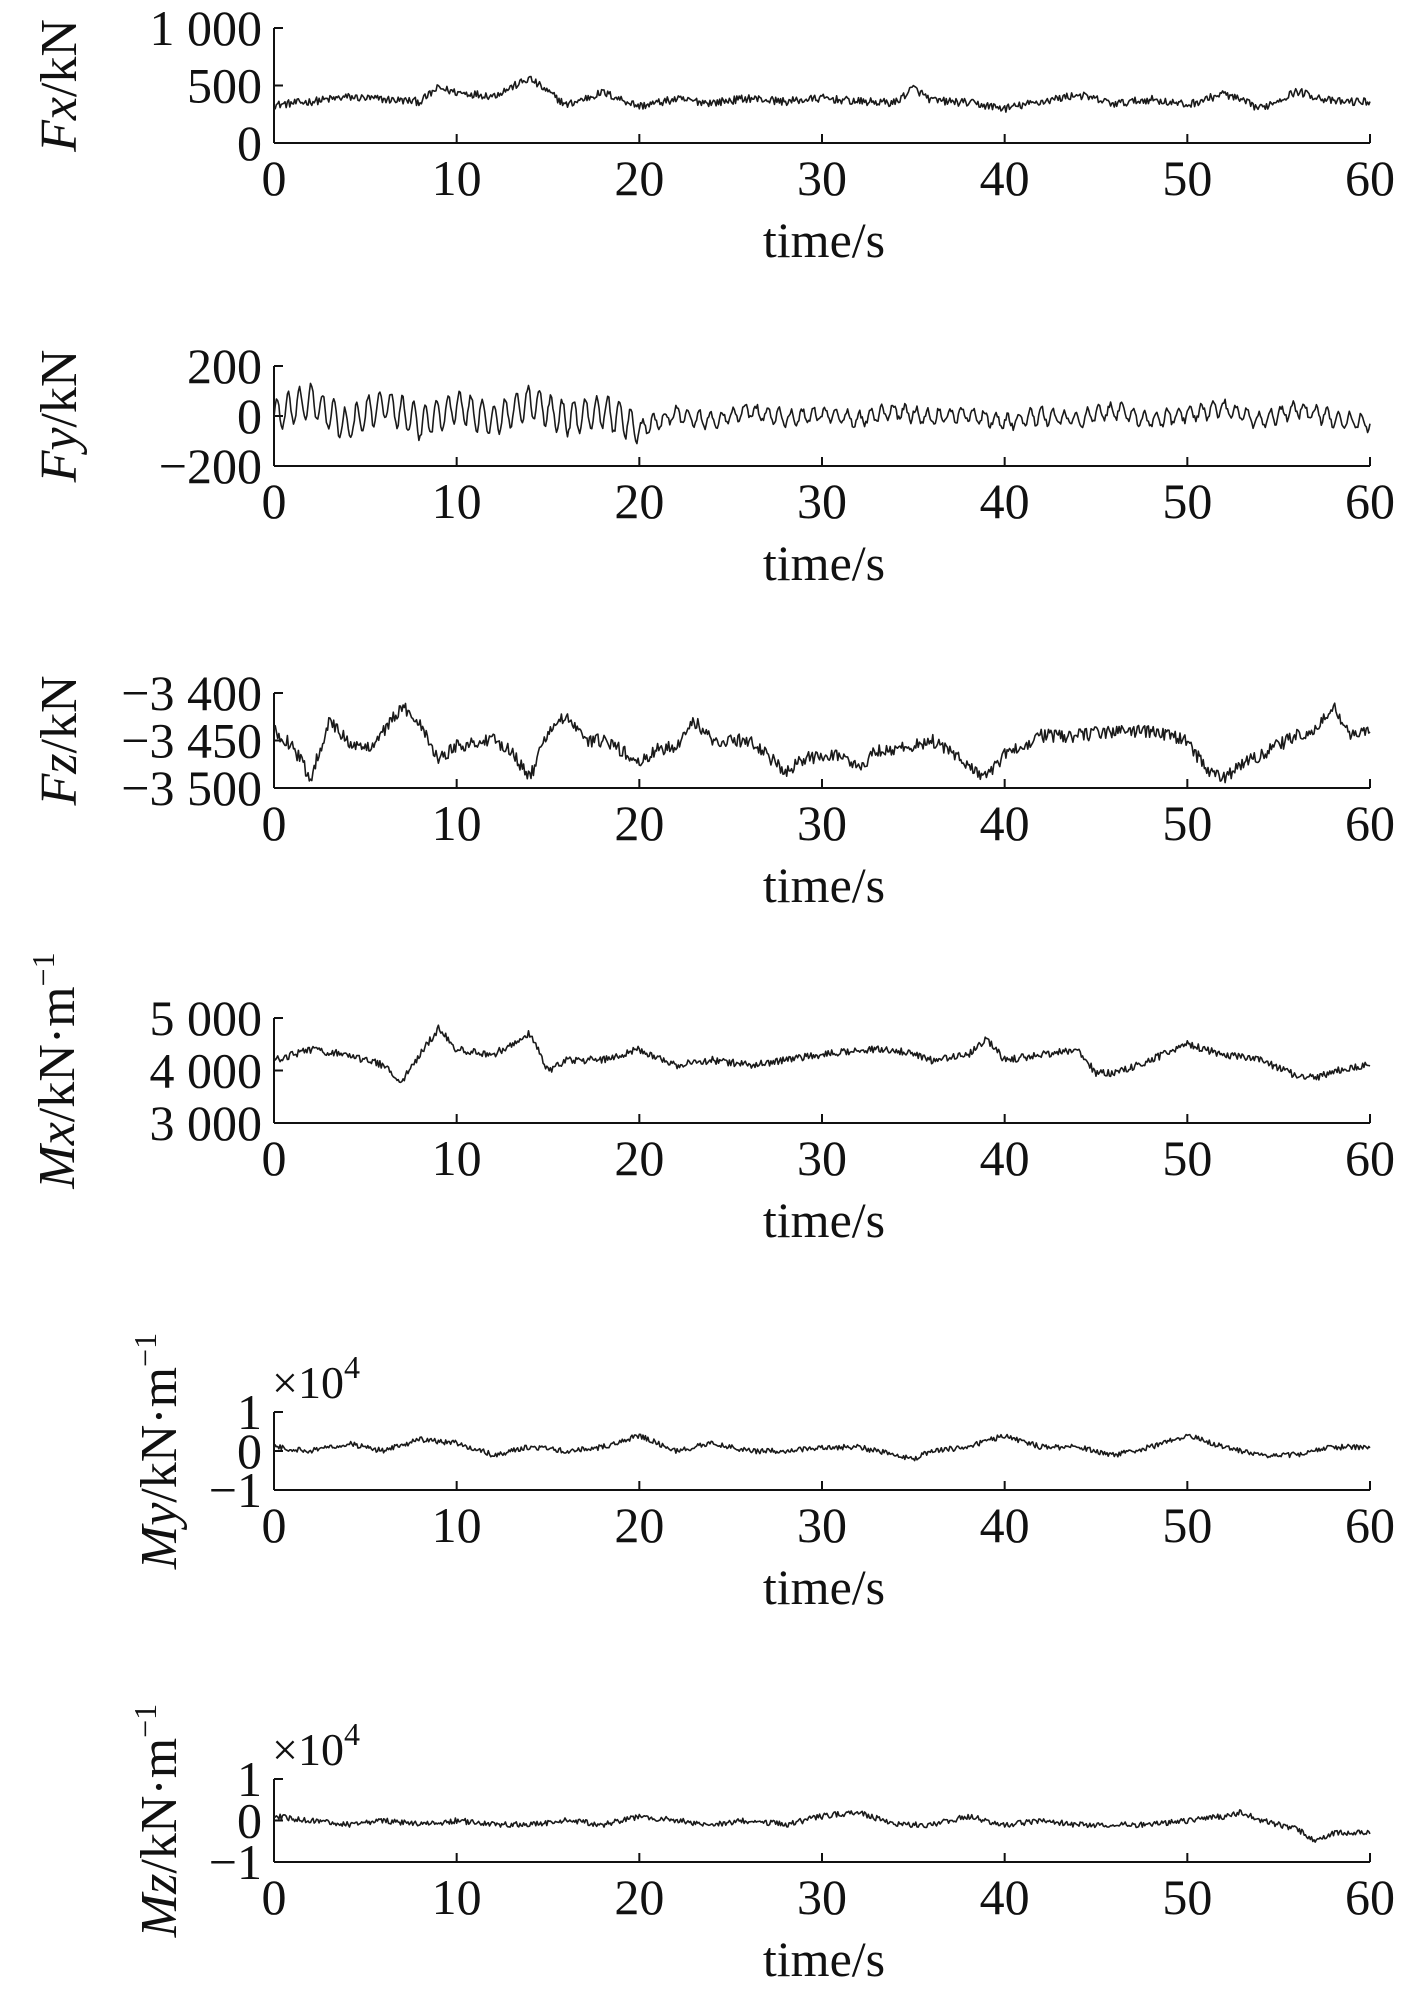  I want to click on y-tick-label: −3 450, so click(191, 741).